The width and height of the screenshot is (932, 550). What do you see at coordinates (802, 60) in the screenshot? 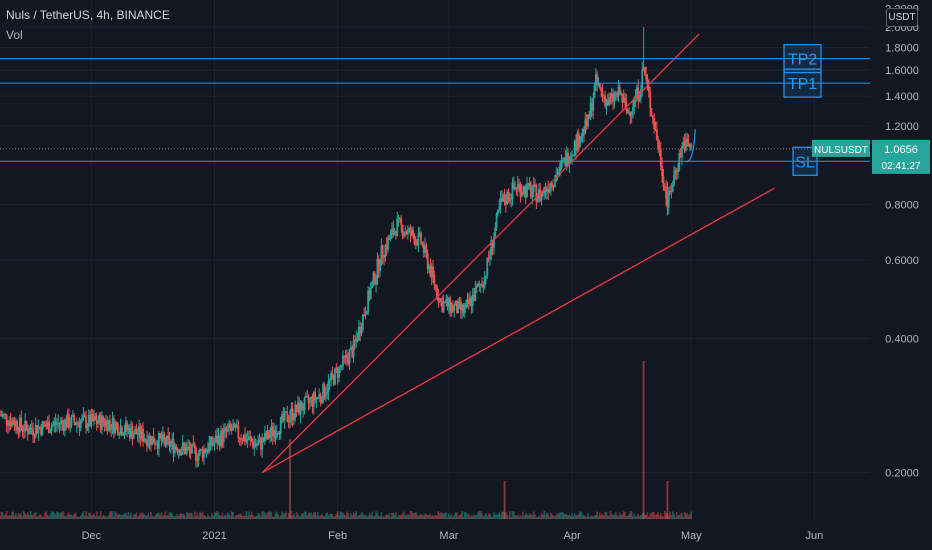
I see `level-box-label: TP2` at bounding box center [802, 60].